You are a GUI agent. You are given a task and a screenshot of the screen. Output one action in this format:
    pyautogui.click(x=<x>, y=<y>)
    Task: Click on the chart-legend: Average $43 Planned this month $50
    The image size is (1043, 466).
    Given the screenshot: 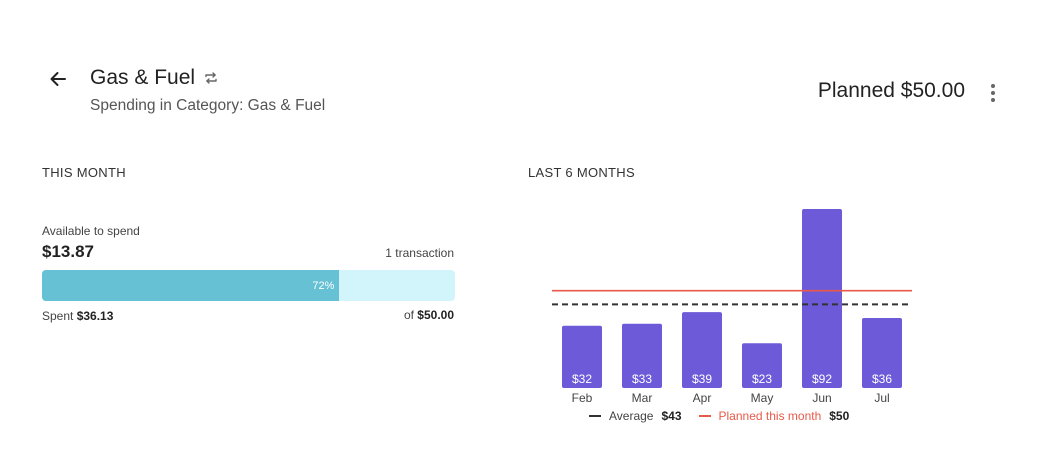 What is the action you would take?
    pyautogui.click(x=727, y=416)
    